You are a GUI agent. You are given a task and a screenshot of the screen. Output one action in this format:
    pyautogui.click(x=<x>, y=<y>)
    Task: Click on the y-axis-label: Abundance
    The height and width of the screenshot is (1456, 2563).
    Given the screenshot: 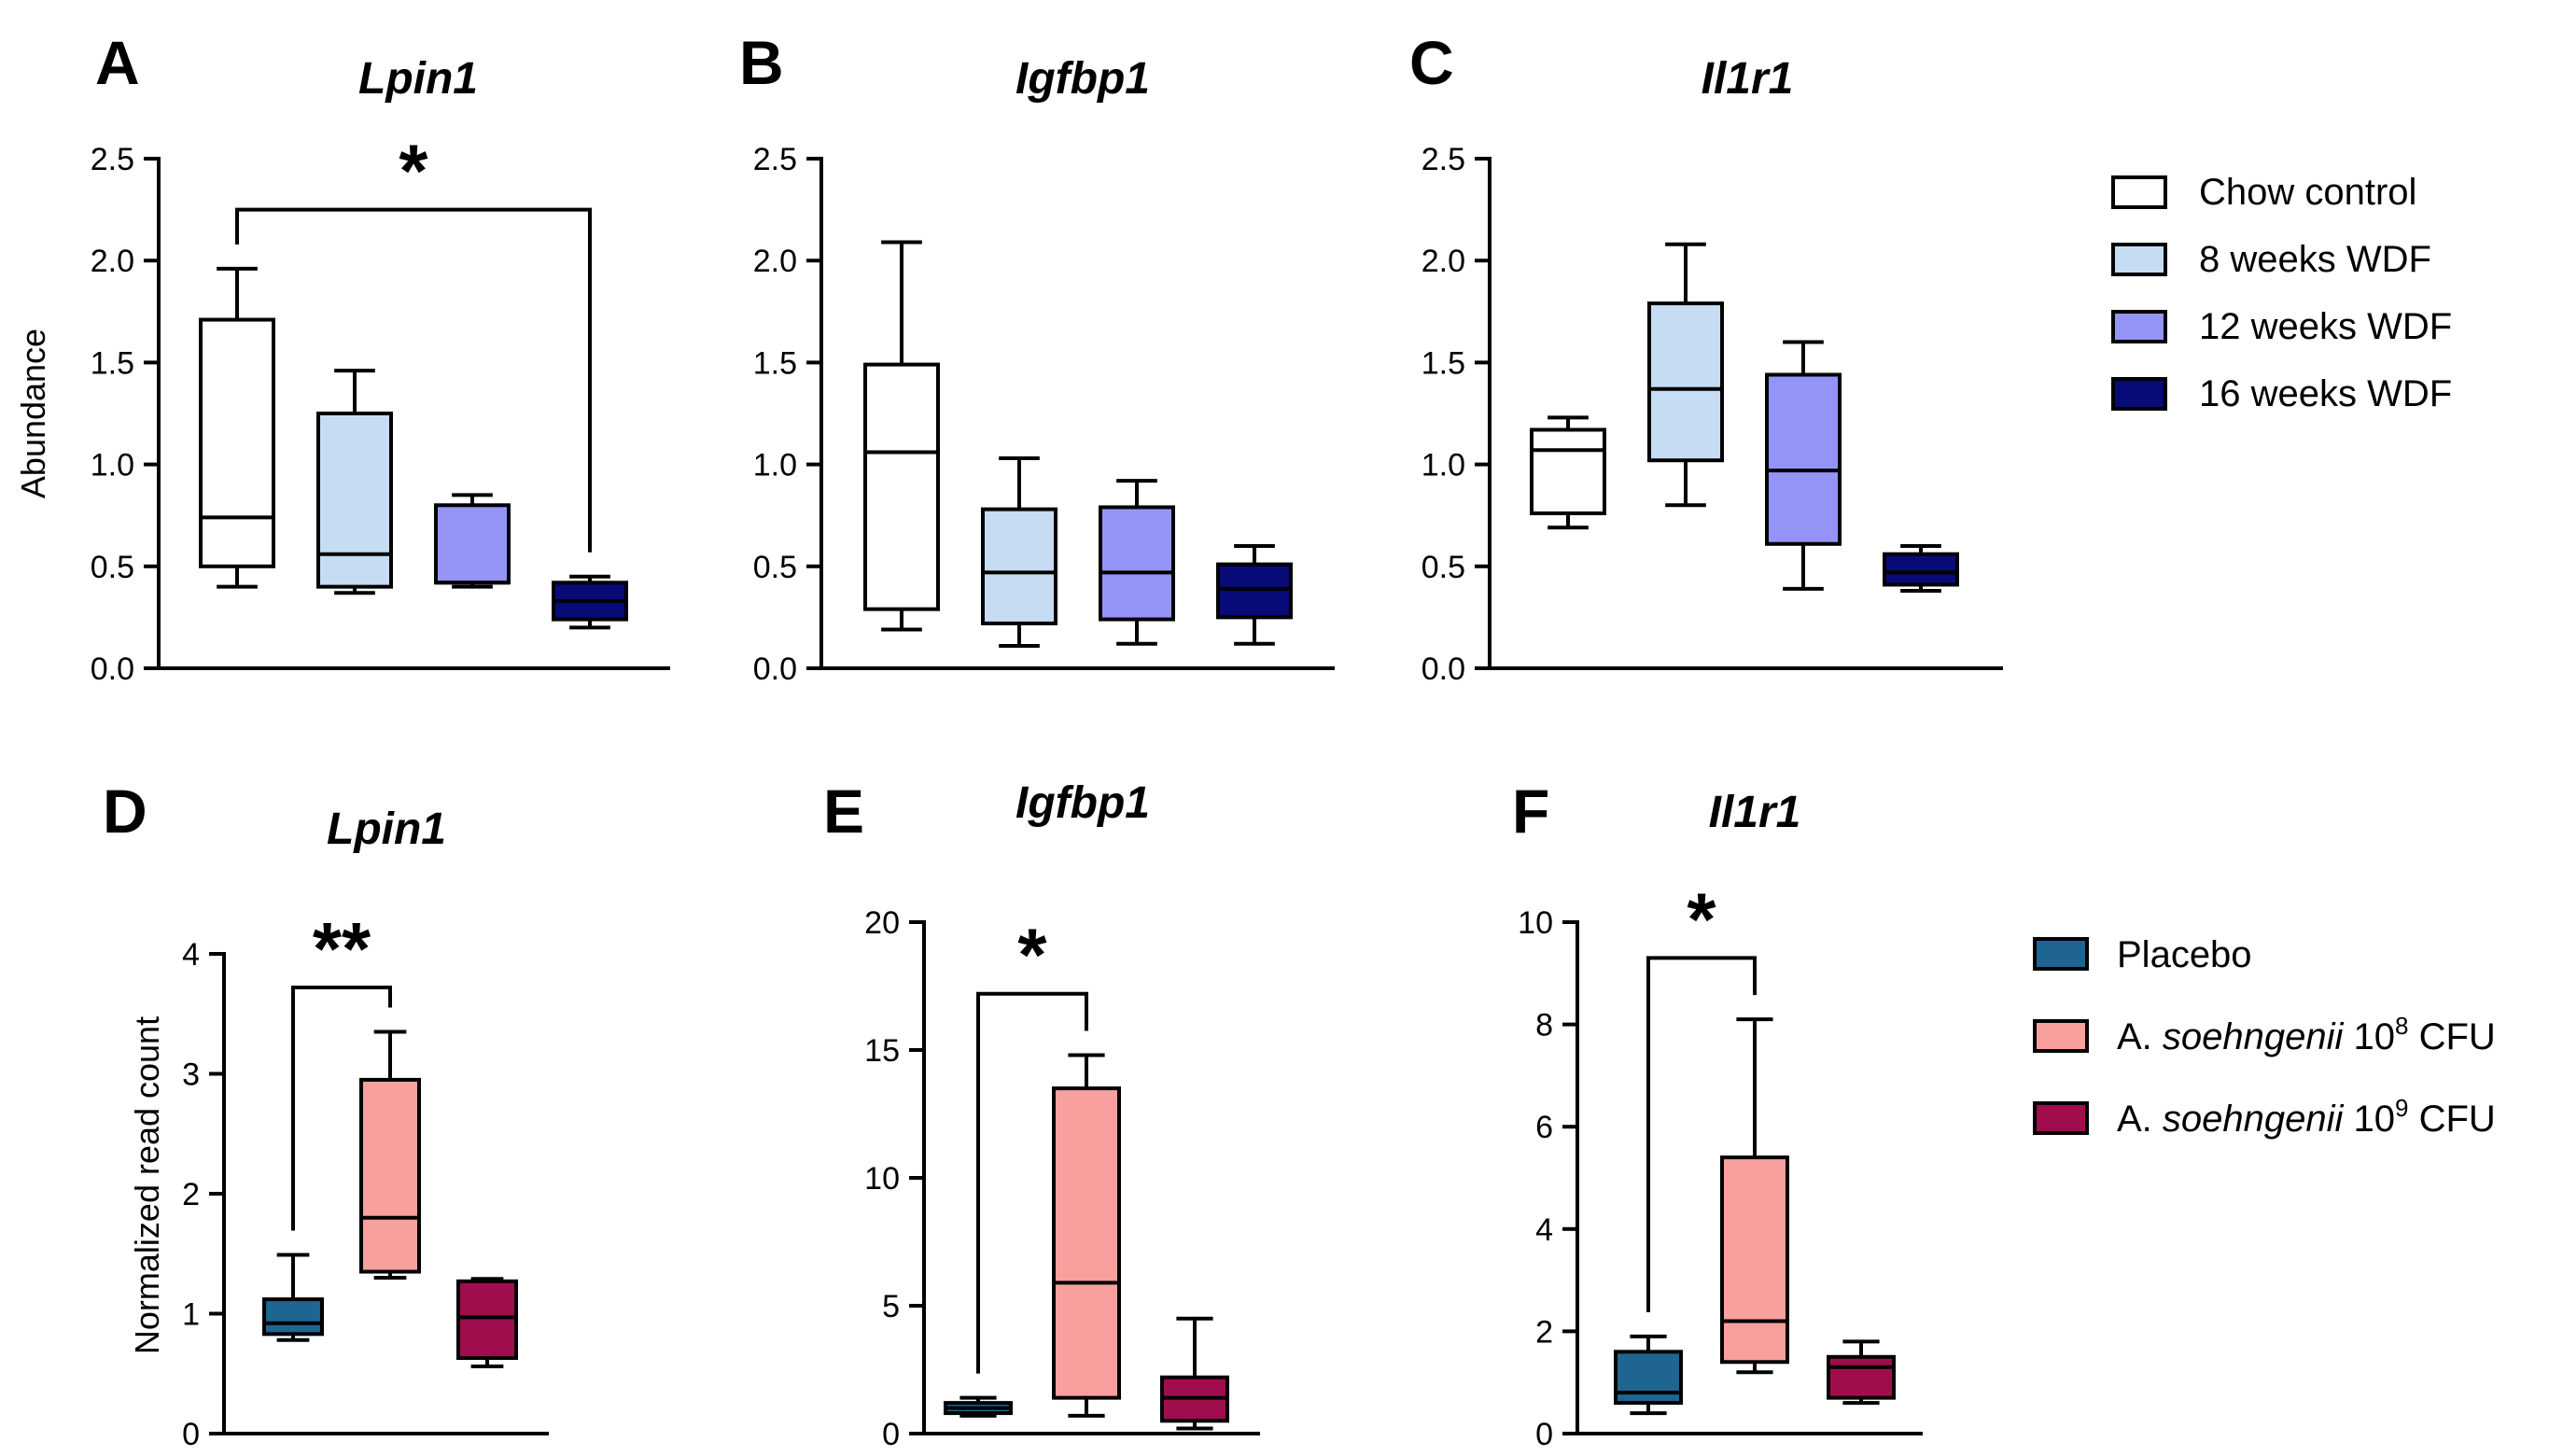 What is the action you would take?
    pyautogui.click(x=33, y=413)
    